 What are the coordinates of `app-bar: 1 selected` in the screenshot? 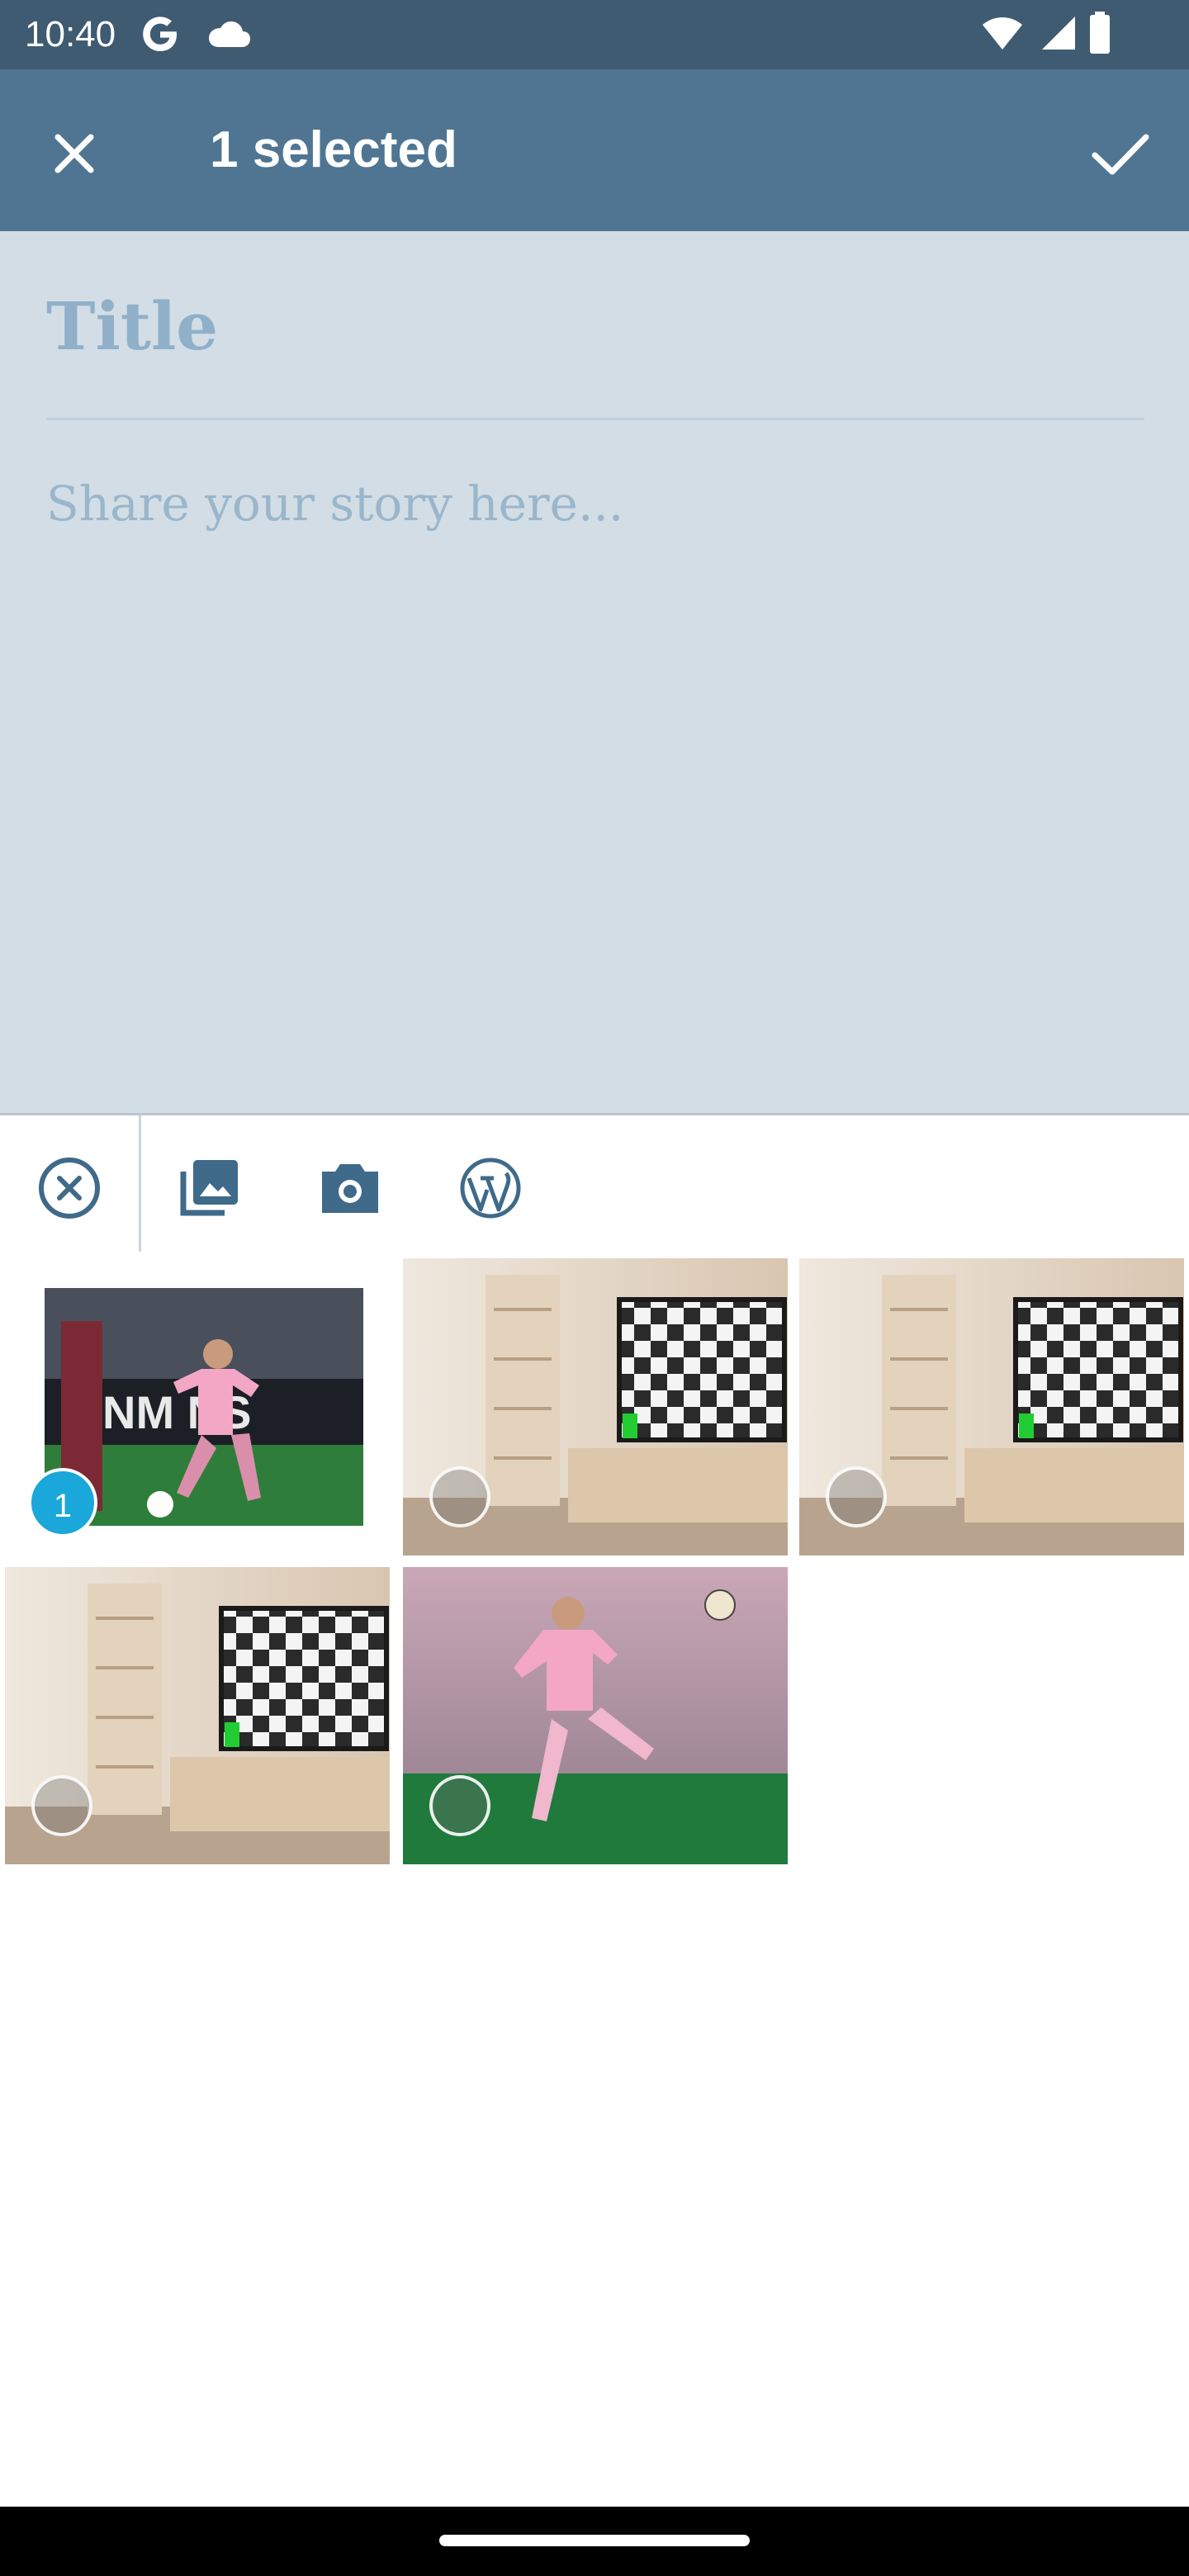 It's located at (594, 150).